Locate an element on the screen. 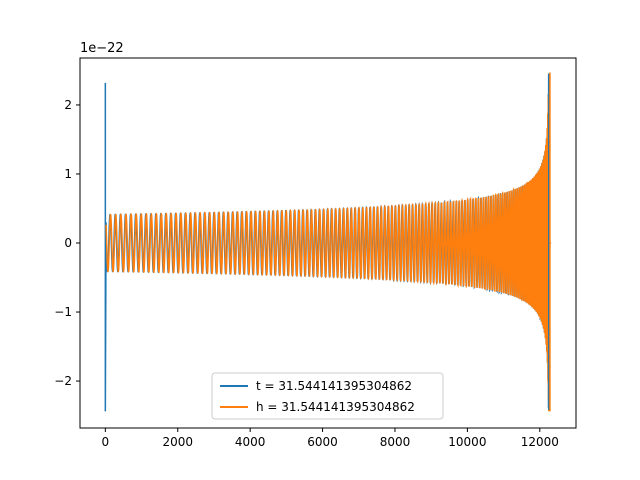 The width and height of the screenshot is (640, 480). y-offset-label: 1e−22 is located at coordinates (102, 48).